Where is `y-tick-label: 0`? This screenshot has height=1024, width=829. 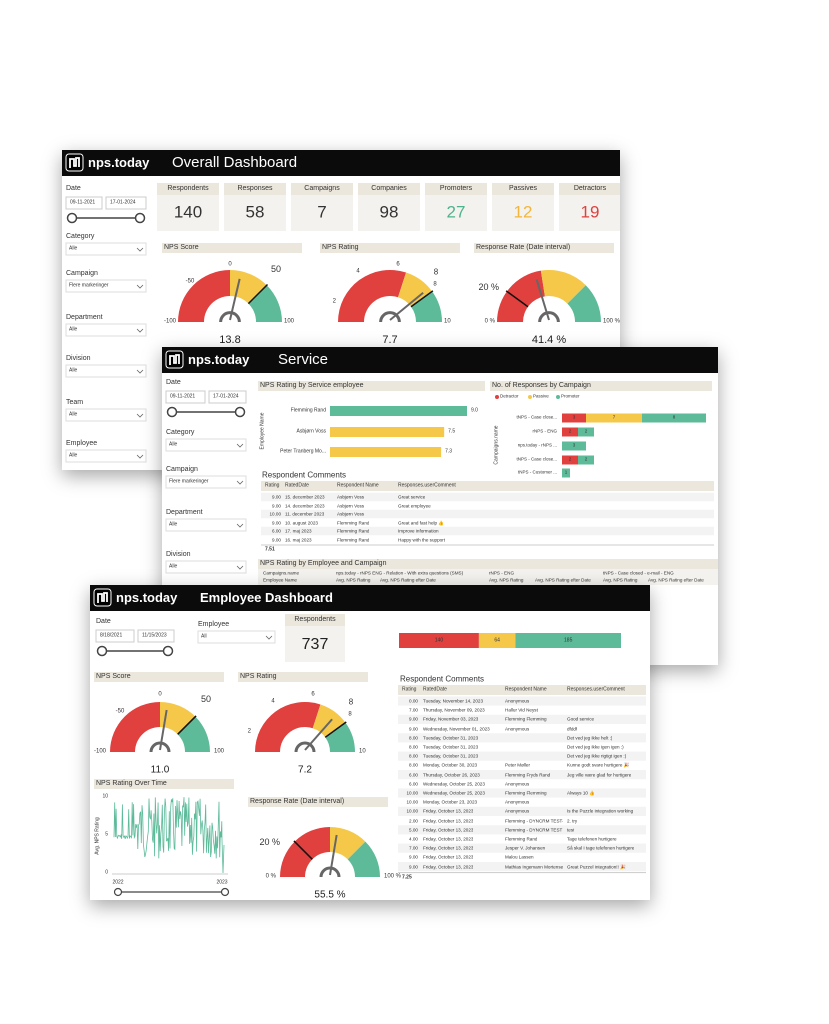 y-tick-label: 0 is located at coordinates (106, 872).